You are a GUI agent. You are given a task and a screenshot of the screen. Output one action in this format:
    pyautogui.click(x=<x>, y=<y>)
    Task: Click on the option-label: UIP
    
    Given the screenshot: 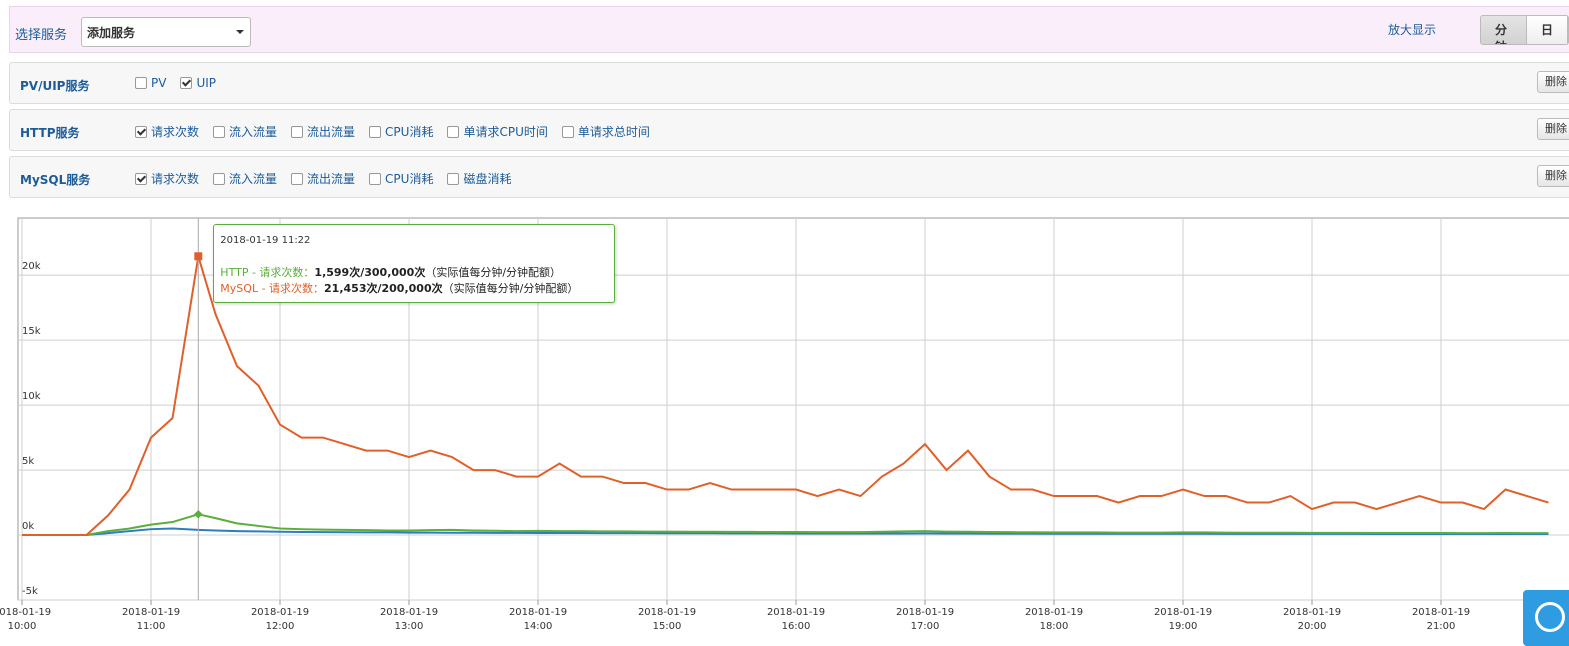 What is the action you would take?
    pyautogui.click(x=206, y=83)
    